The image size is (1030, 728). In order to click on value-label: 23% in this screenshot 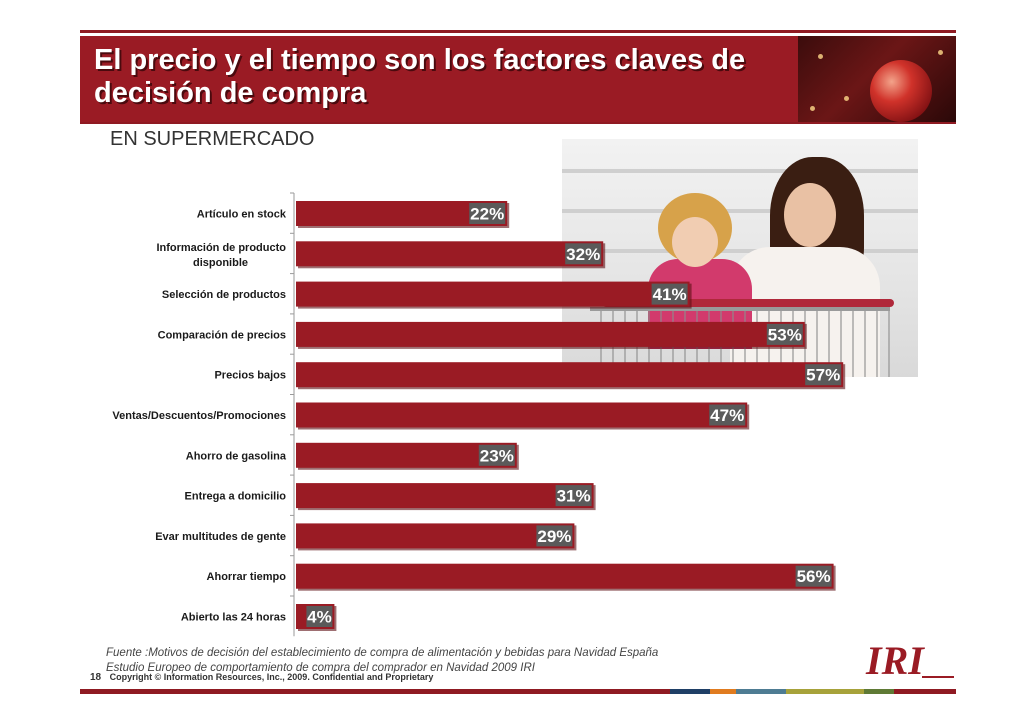, I will do `click(497, 455)`.